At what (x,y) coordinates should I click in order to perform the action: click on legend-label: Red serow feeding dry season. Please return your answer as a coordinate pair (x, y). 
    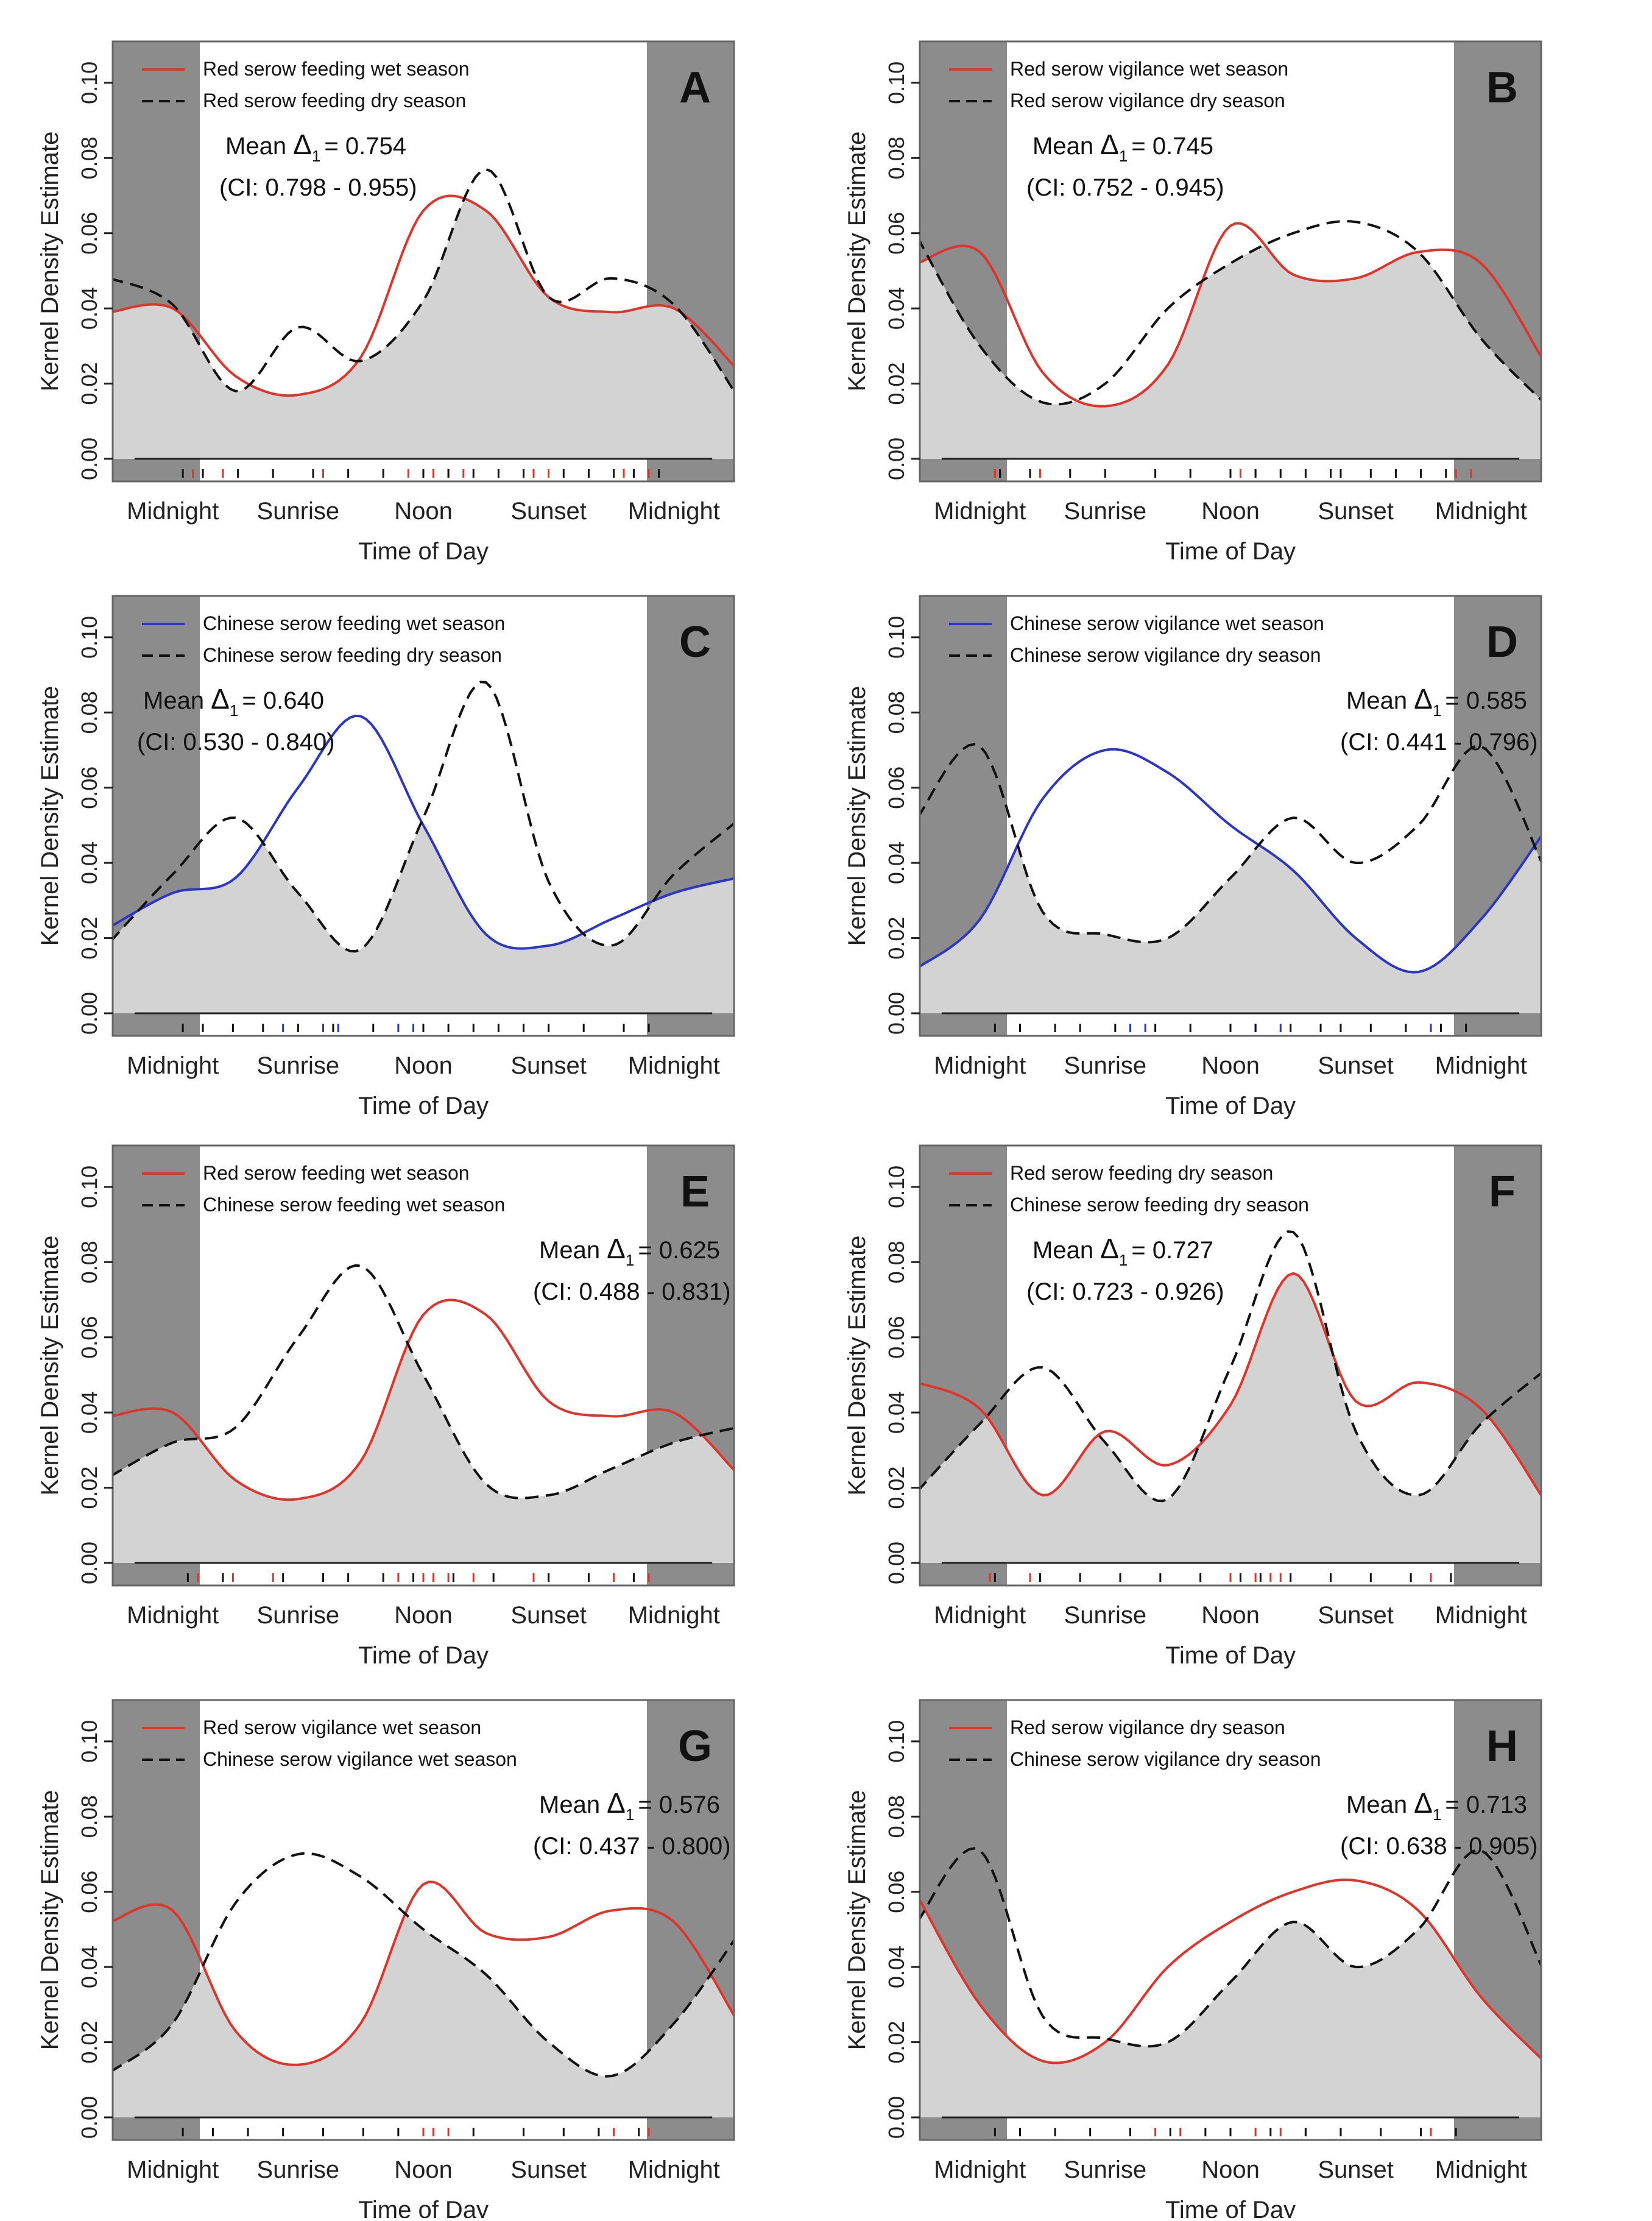
    Looking at the image, I should click on (334, 101).